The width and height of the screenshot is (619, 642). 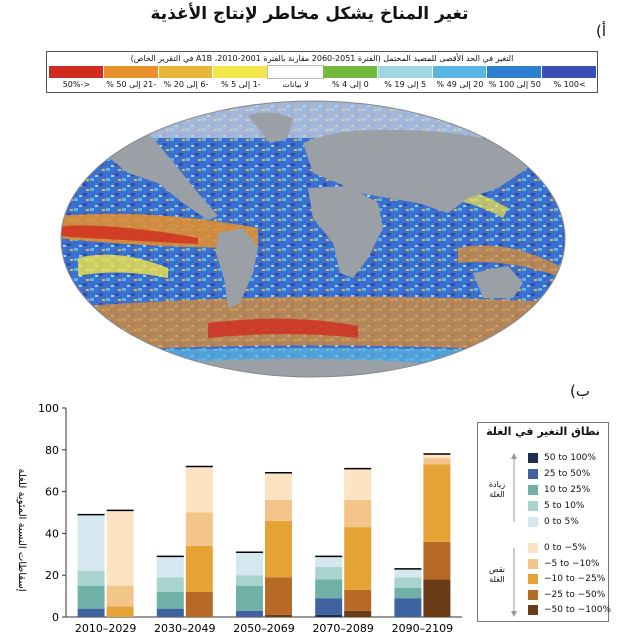 I want to click on y-tick-label: 60, so click(x=52, y=492).